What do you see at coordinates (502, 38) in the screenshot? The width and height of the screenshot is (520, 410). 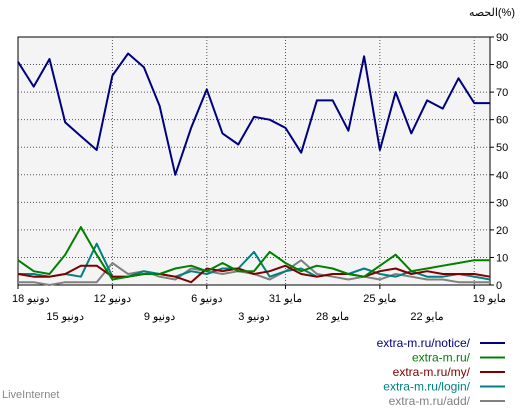 I see `y-tick-label: 90` at bounding box center [502, 38].